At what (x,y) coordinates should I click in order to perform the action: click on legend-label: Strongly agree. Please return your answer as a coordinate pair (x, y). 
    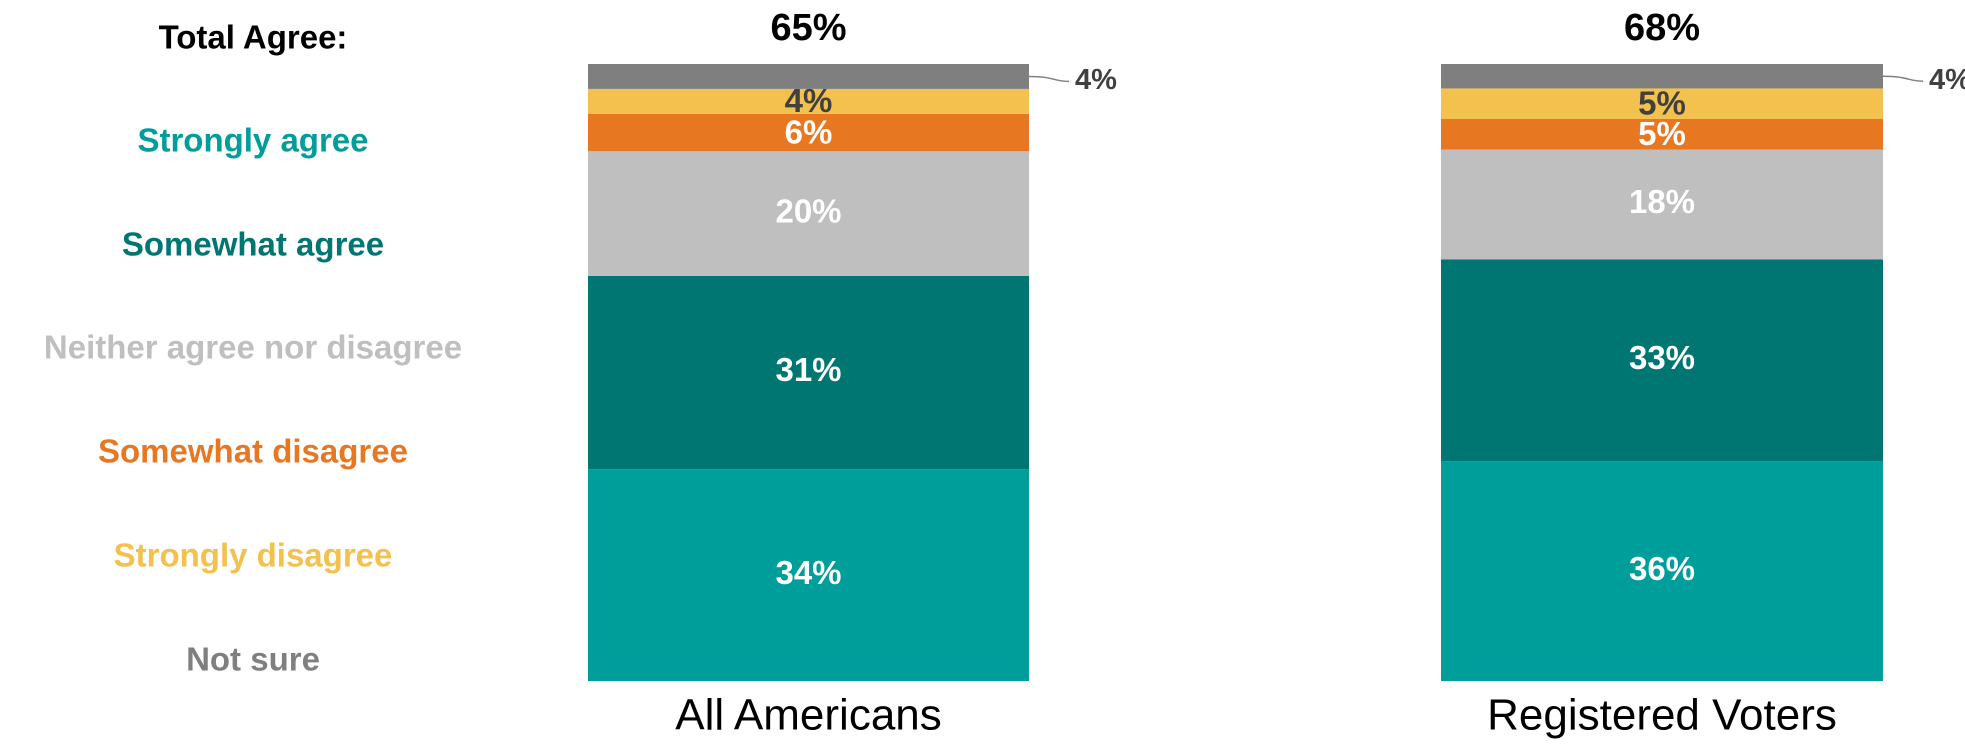
    Looking at the image, I should click on (252, 140).